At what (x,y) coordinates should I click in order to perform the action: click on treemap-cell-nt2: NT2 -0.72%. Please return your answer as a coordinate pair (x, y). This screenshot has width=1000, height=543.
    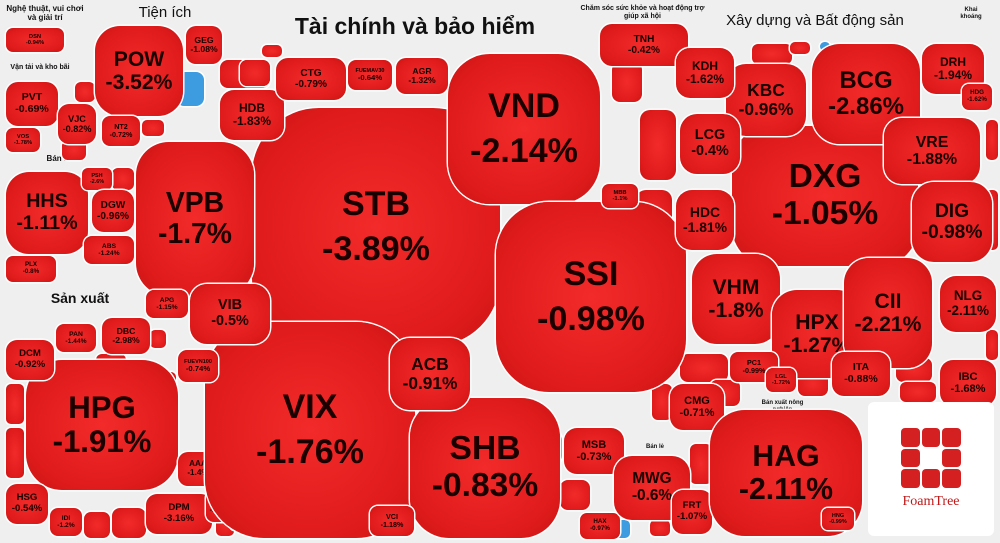
    Looking at the image, I should click on (121, 131).